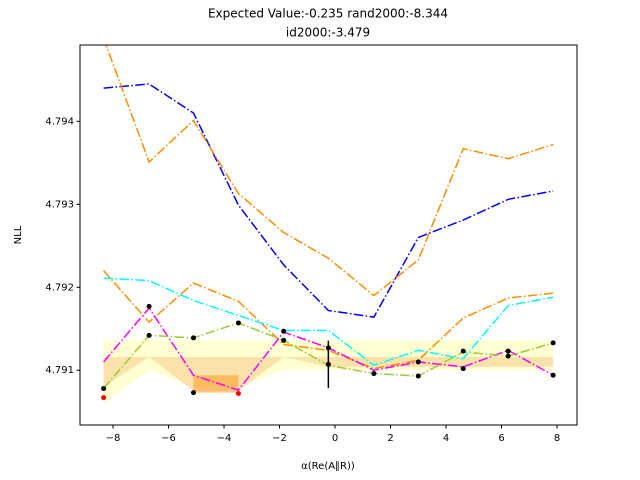 The height and width of the screenshot is (480, 640). Describe the element at coordinates (328, 33) in the screenshot. I see `chart-title: id2000:-3.479` at that location.